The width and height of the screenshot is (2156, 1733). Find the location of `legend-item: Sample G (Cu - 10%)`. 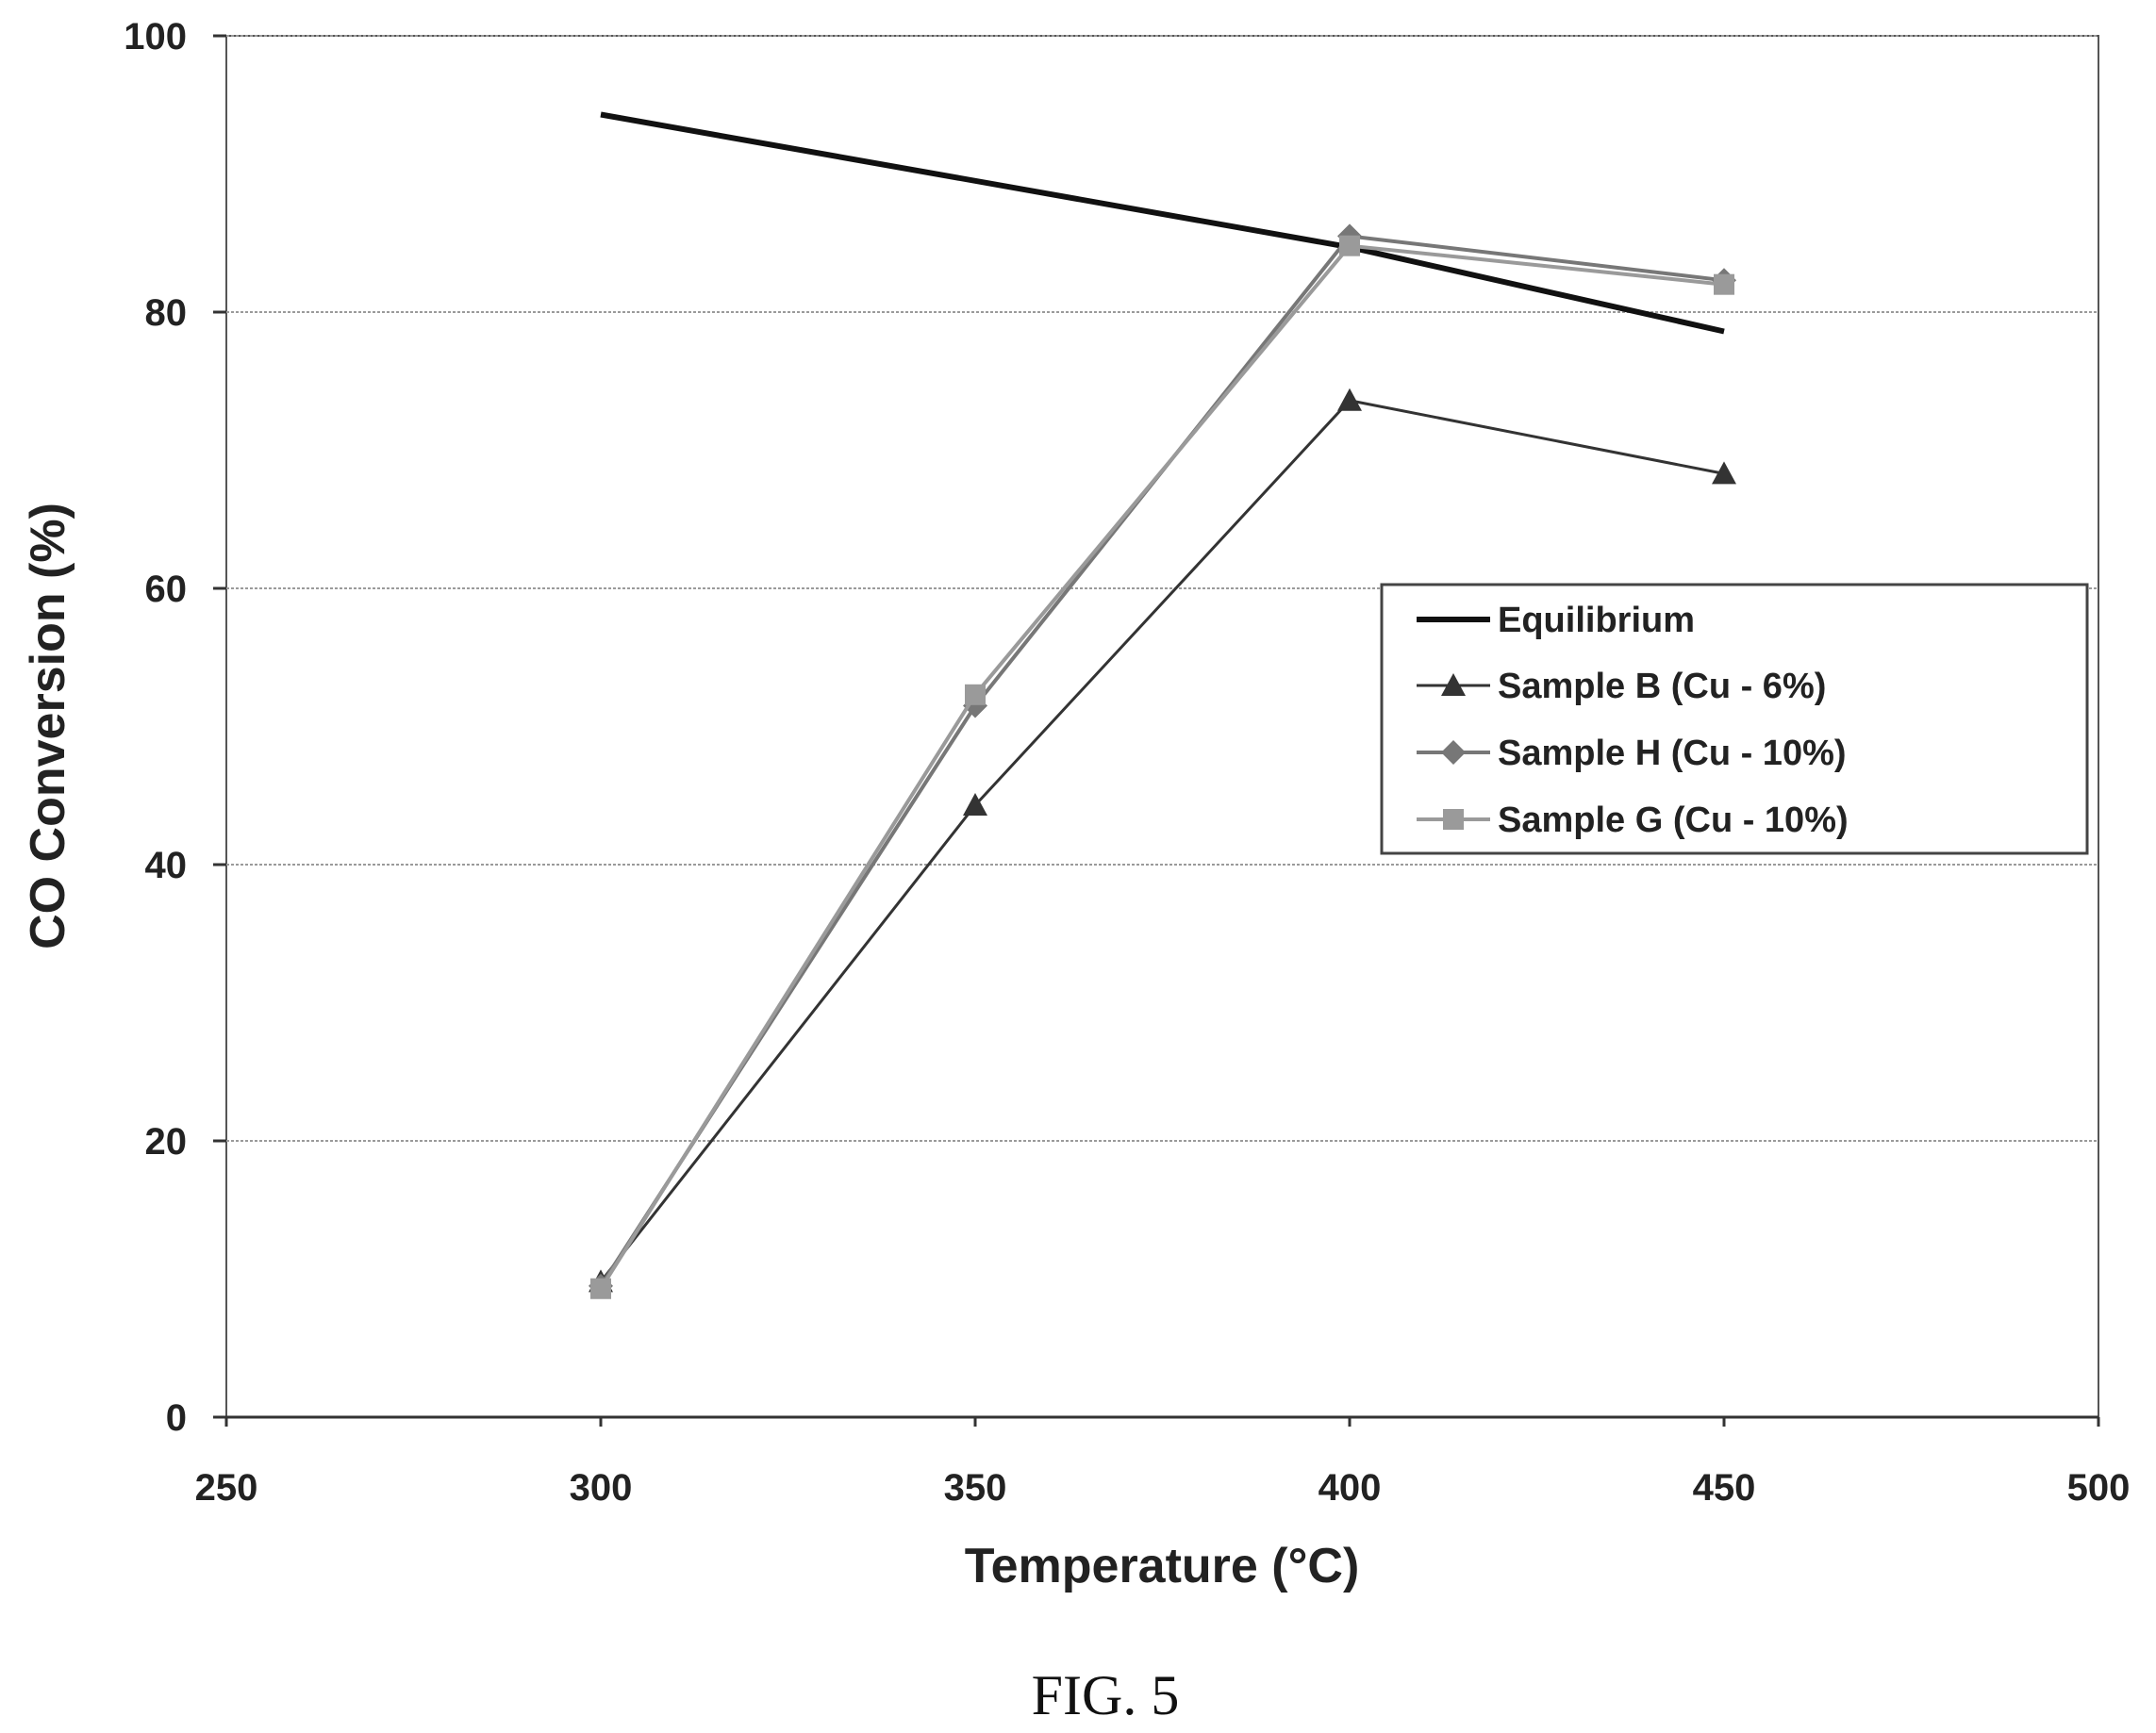

legend-item: Sample G (Cu - 10%) is located at coordinates (1633, 820).